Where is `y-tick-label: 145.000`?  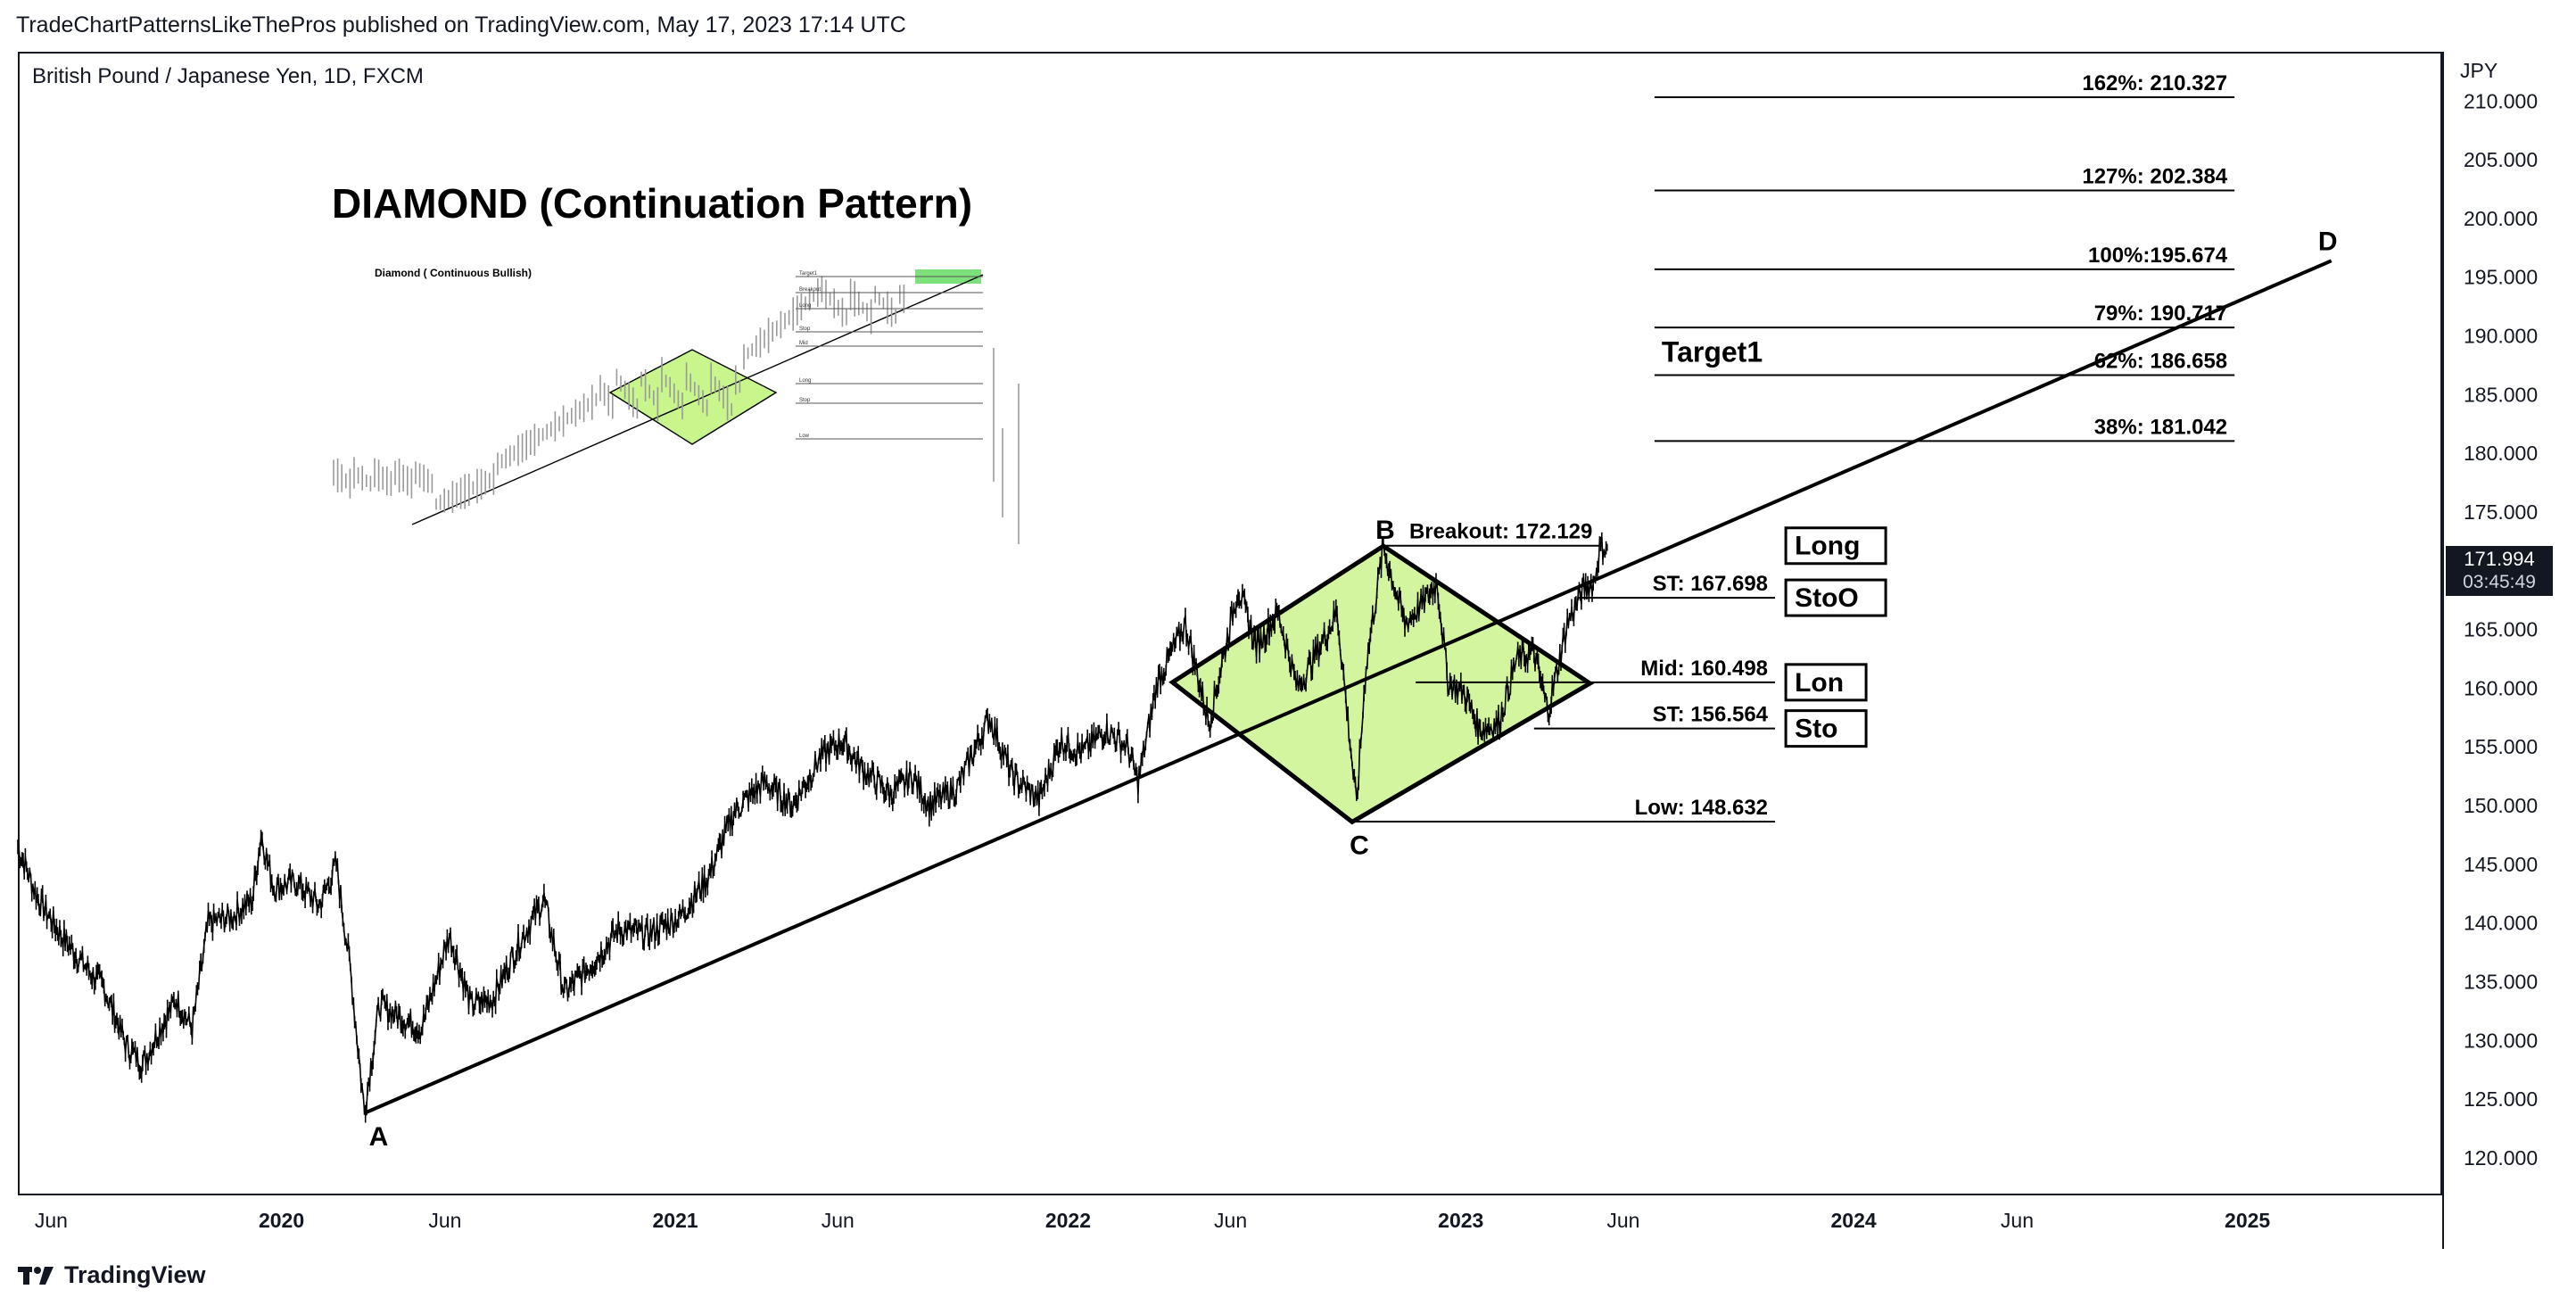 y-tick-label: 145.000 is located at coordinates (2501, 865).